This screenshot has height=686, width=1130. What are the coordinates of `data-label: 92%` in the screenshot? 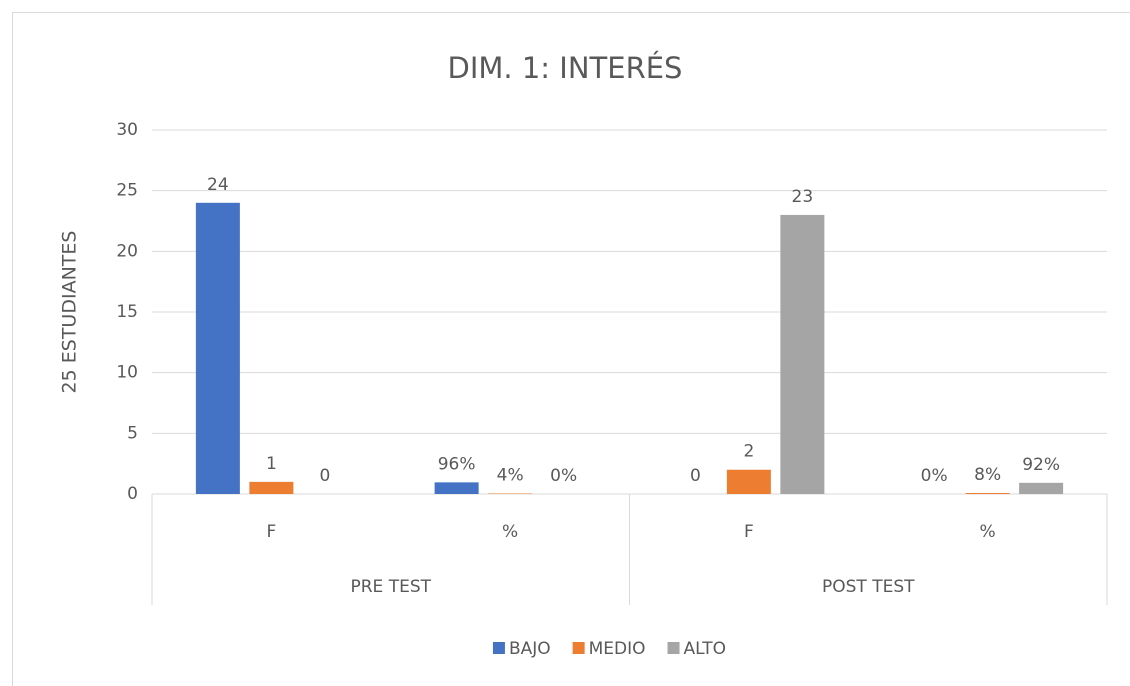 It's located at (1041, 465).